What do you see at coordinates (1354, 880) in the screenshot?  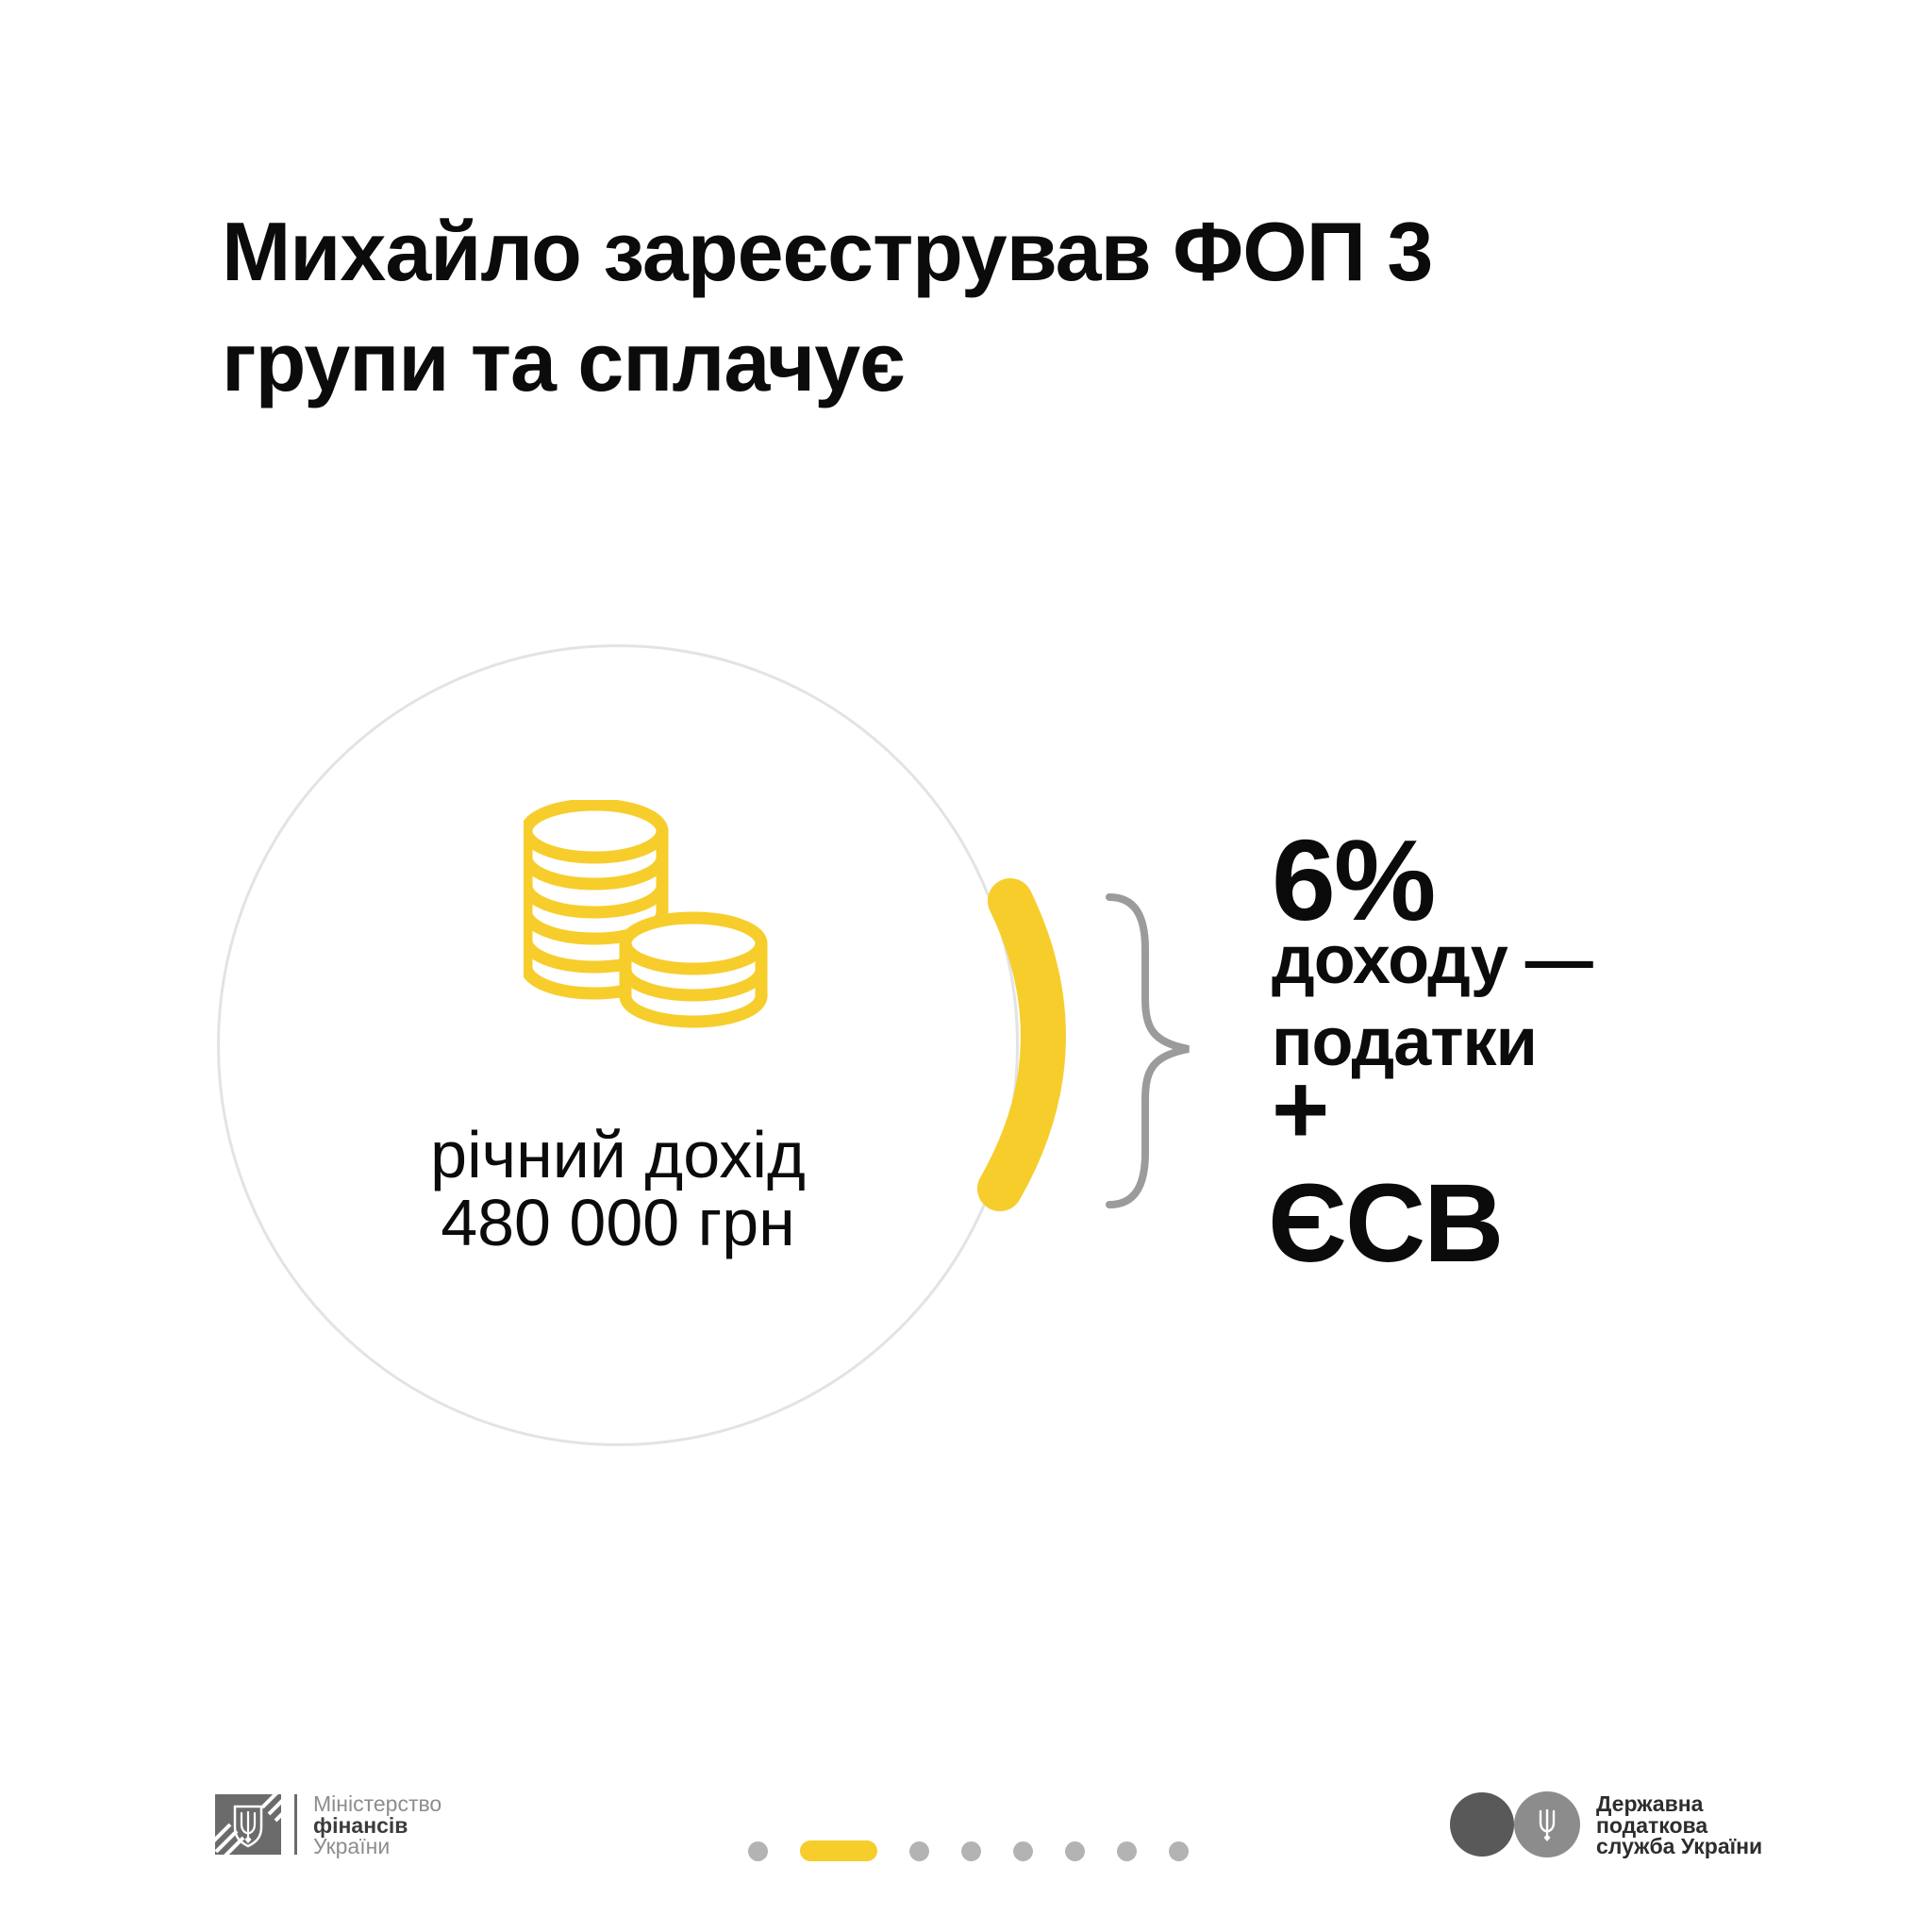 I see `tax-rate: 6%` at bounding box center [1354, 880].